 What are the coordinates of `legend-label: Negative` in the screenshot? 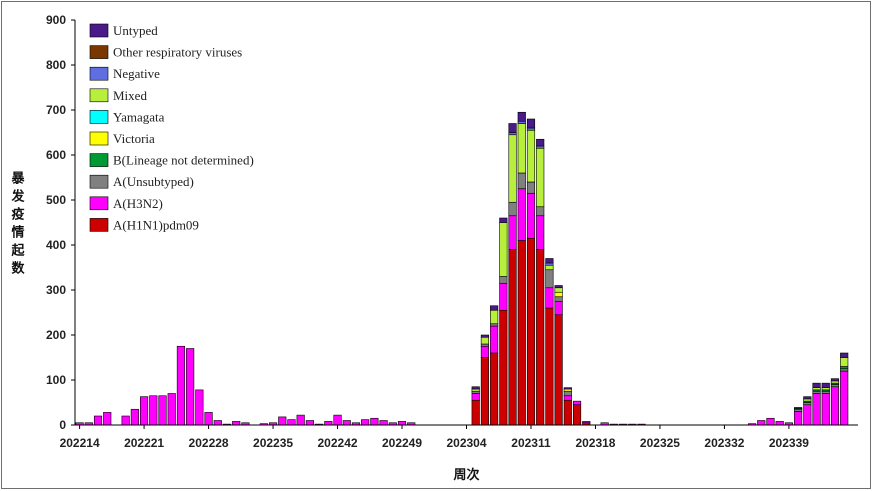 It's located at (136, 73).